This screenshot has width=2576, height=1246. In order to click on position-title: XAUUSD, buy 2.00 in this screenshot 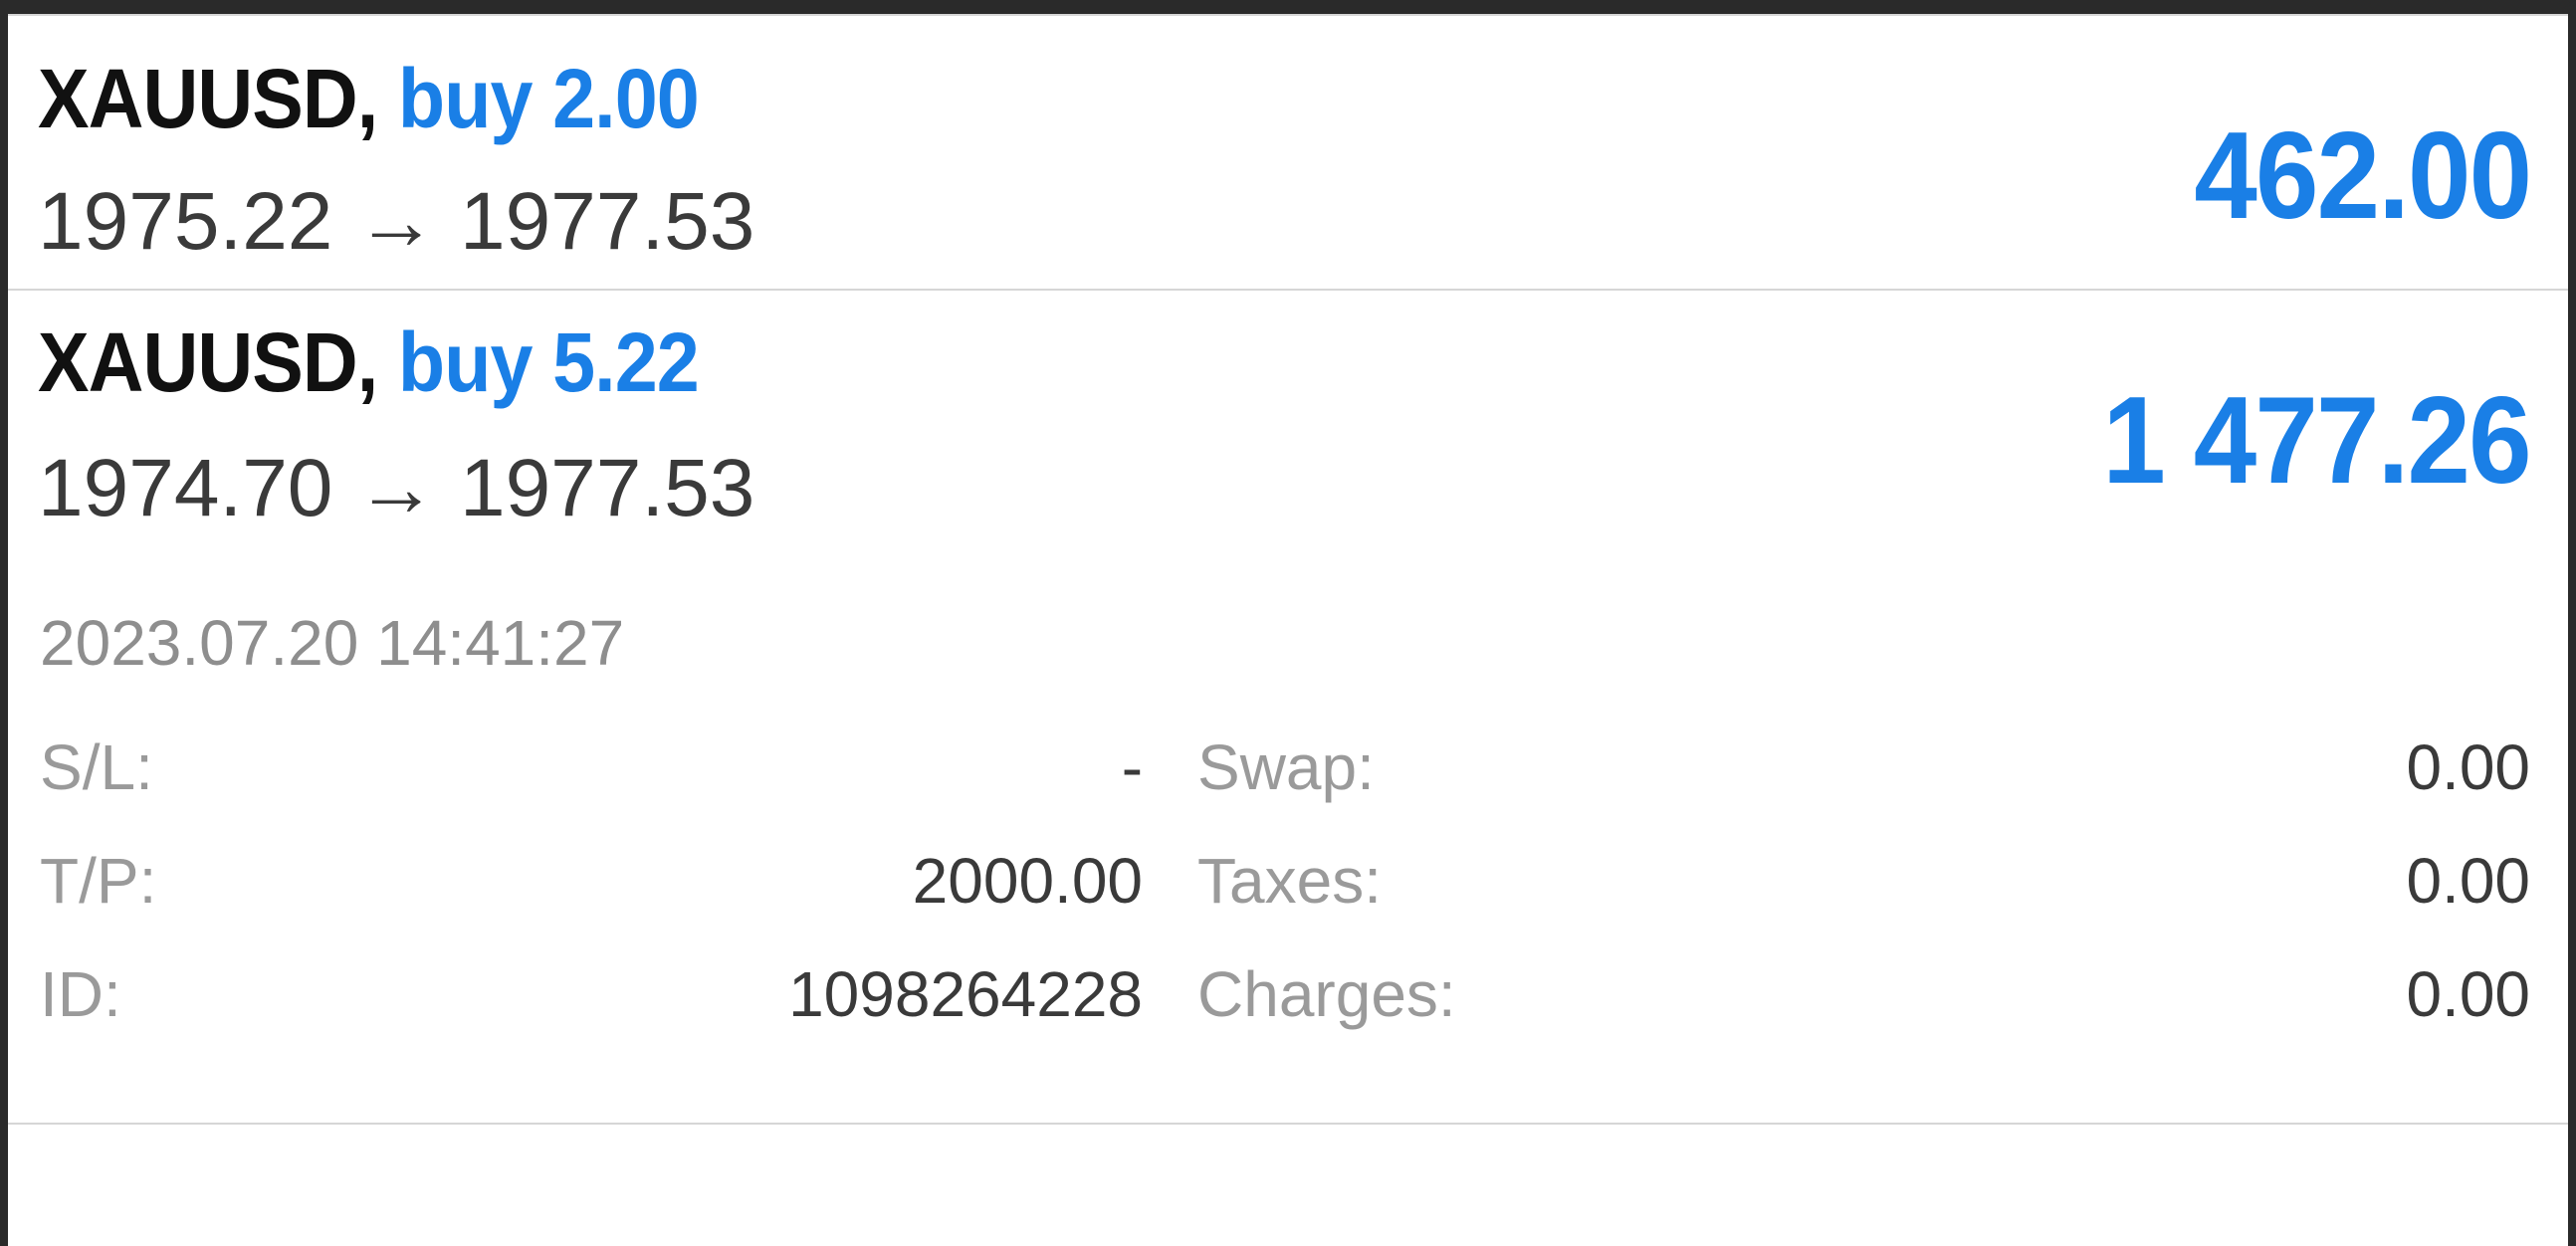, I will do `click(369, 99)`.